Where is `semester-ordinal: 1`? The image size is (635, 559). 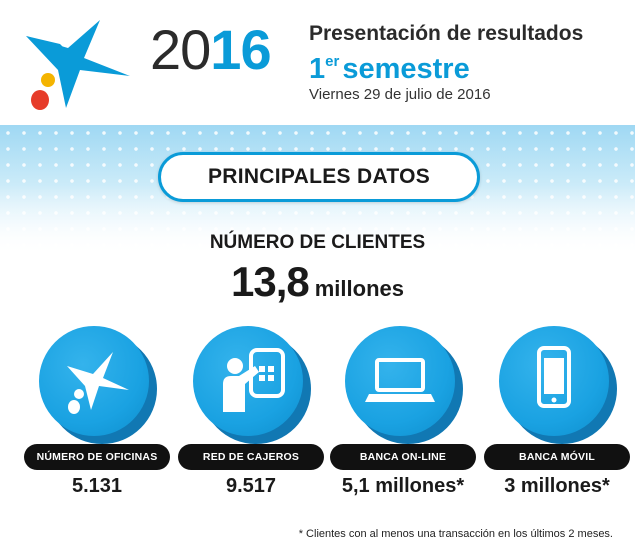
semester-ordinal: 1 is located at coordinates (317, 69).